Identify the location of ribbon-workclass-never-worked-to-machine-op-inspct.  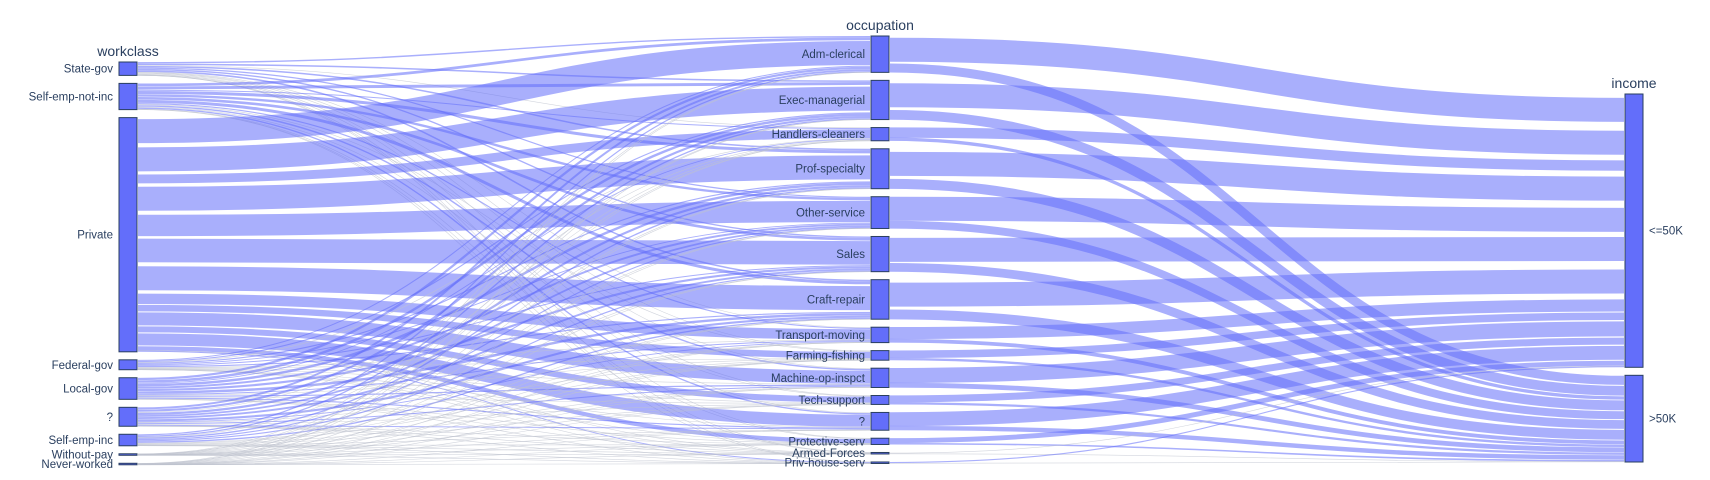
(504, 426).